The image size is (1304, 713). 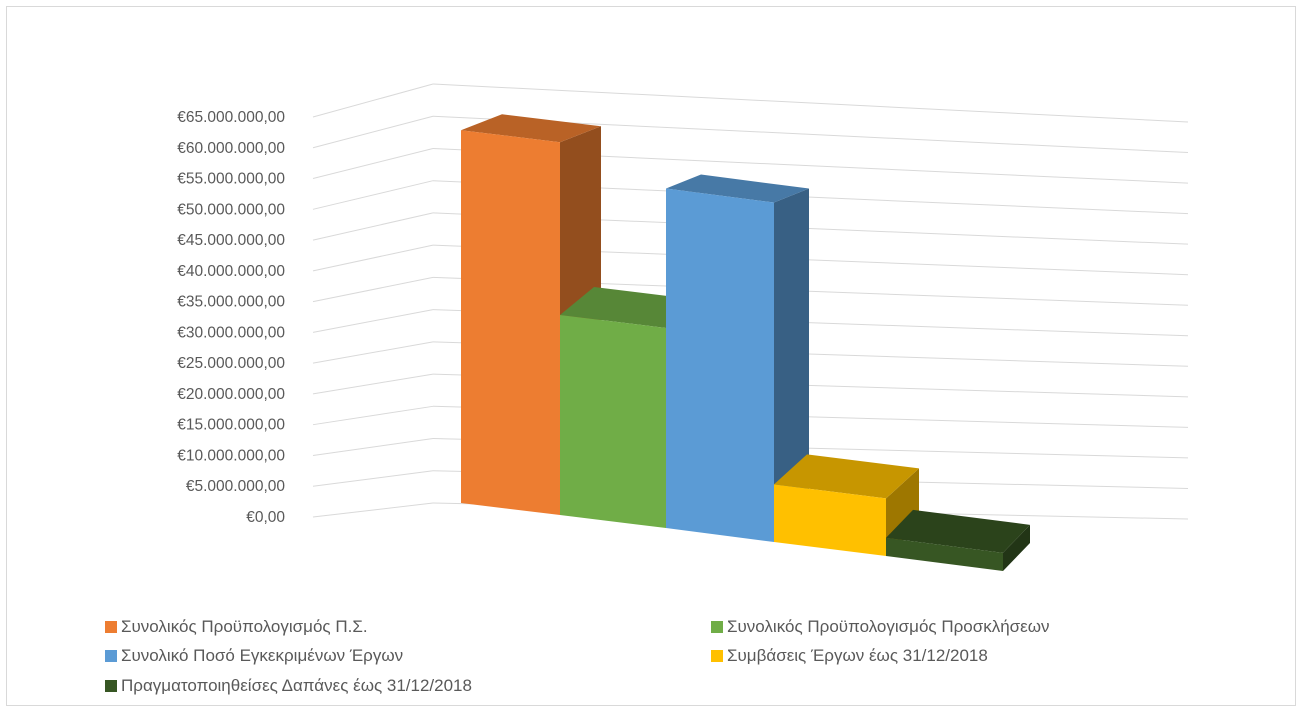 I want to click on y-tick-label: €50.000.000,00, so click(x=231, y=209).